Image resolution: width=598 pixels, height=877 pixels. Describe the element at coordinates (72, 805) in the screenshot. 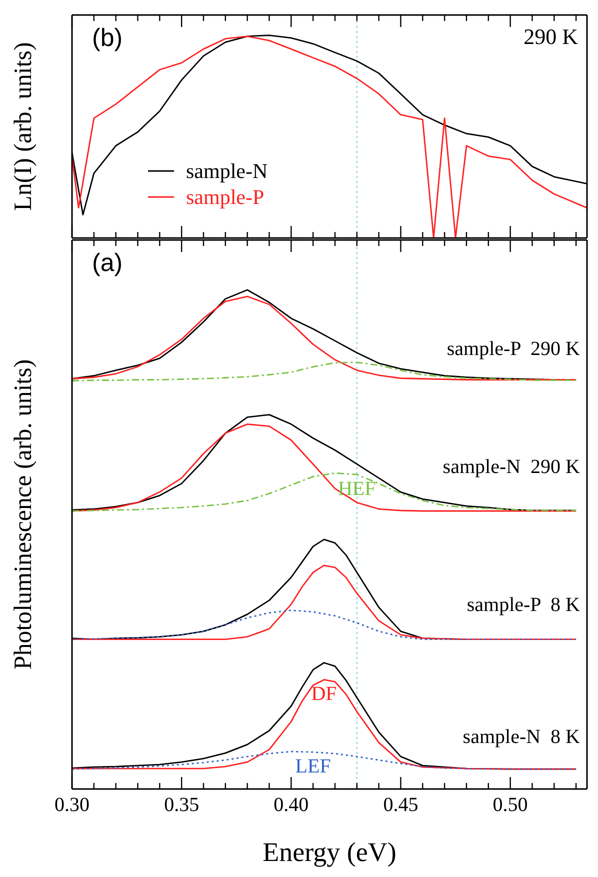

I see `x-tick-label: 0.30` at that location.